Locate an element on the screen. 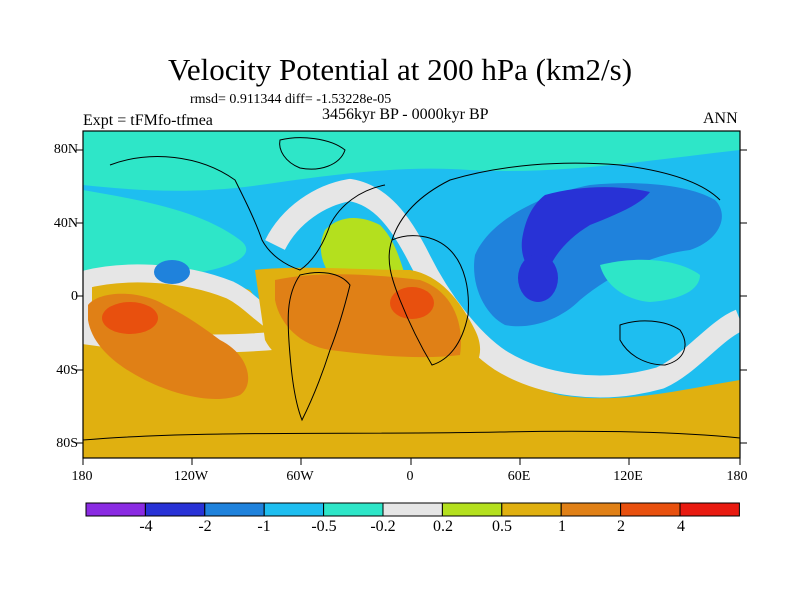 The width and height of the screenshot is (800, 600). lat-tick-eq: 0 is located at coordinates (74, 296).